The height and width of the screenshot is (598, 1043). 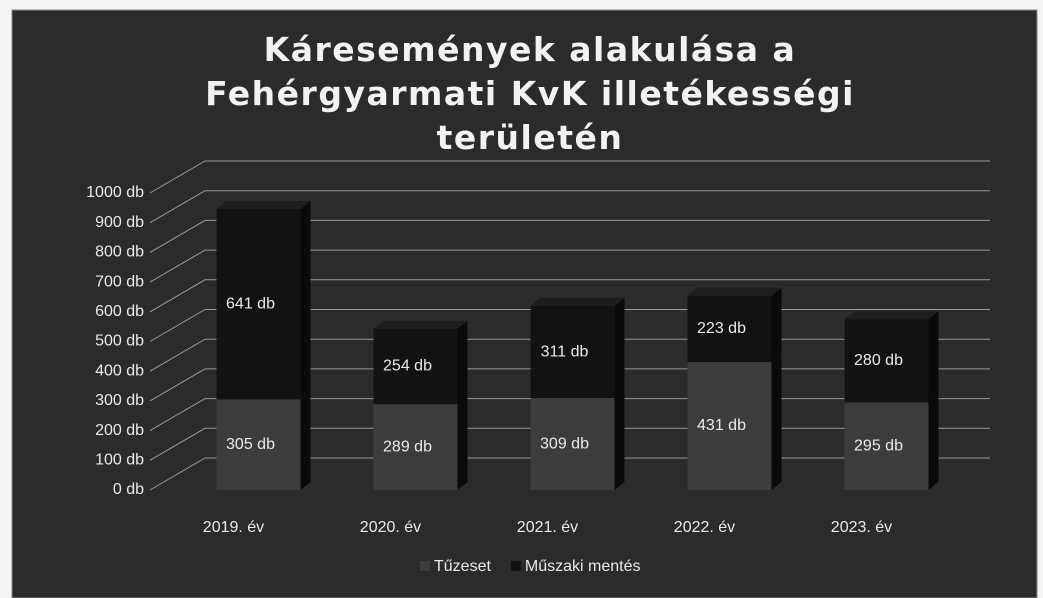 What do you see at coordinates (878, 360) in the screenshot?
I see `value-label: 280 db` at bounding box center [878, 360].